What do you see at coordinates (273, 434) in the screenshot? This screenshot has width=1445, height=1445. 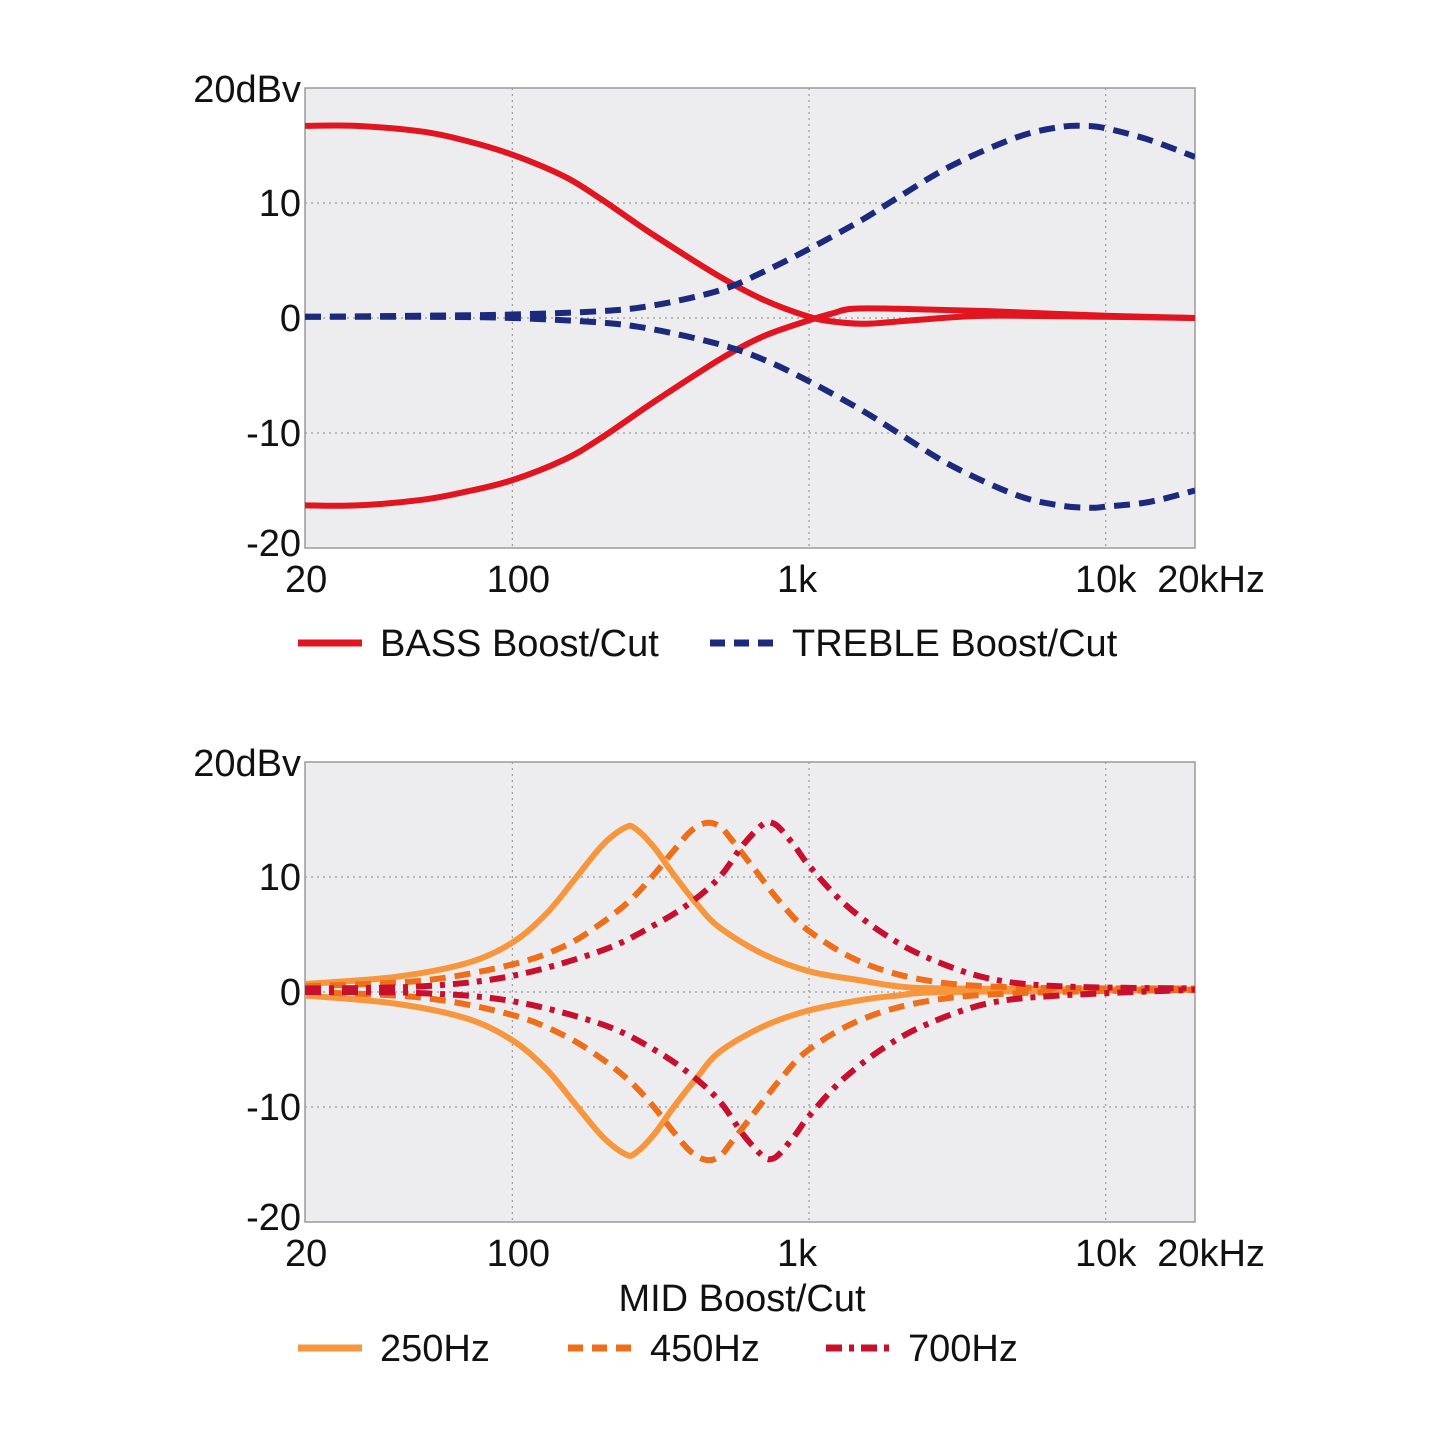 I see `chart0-y-tick-label: -10` at bounding box center [273, 434].